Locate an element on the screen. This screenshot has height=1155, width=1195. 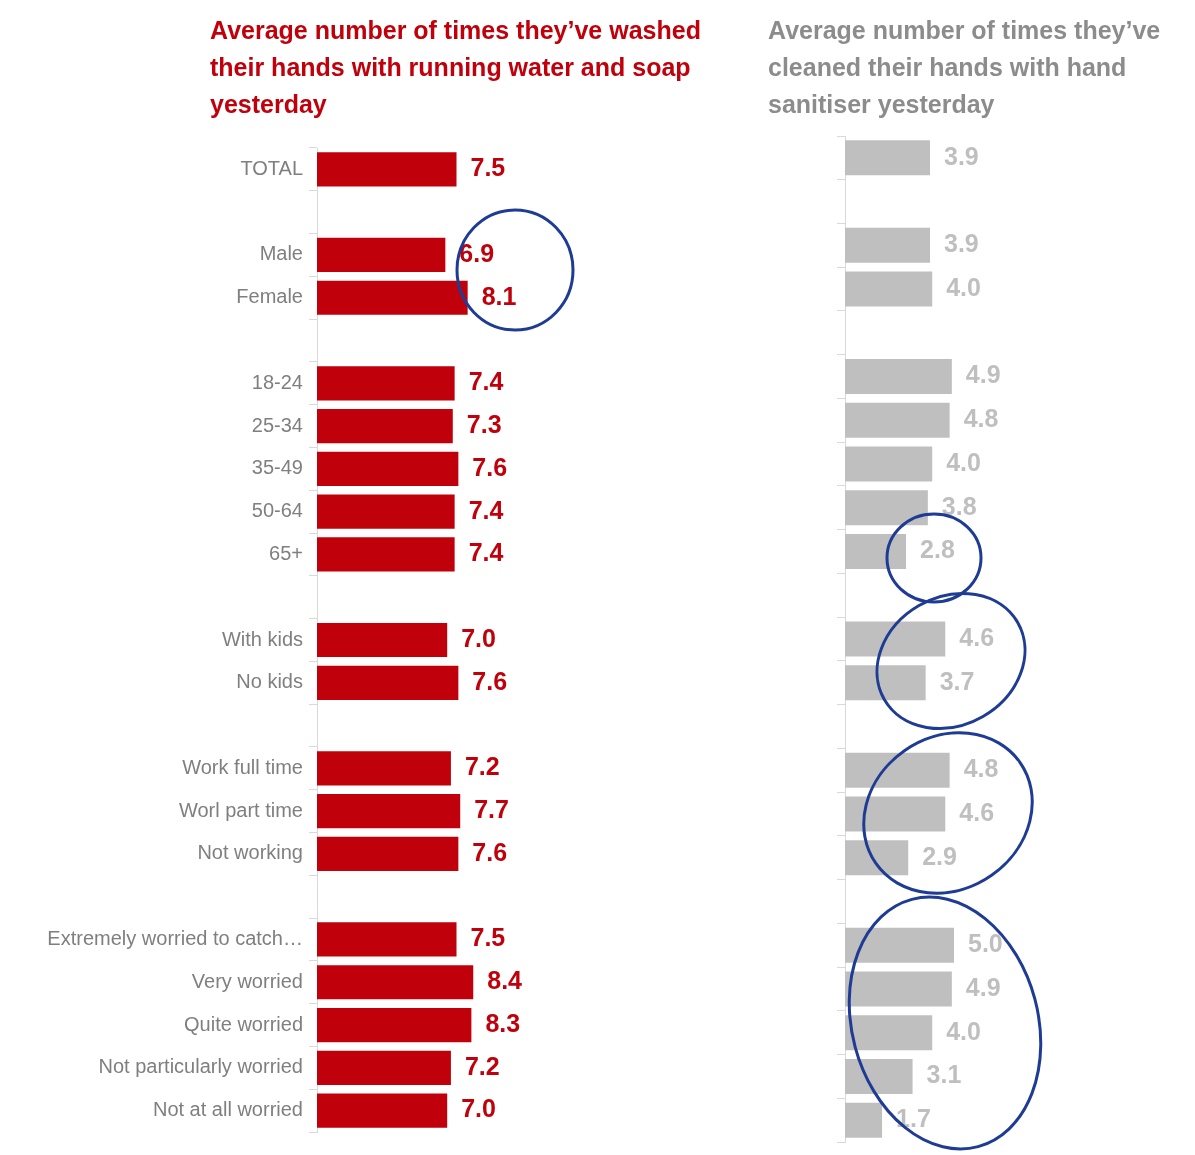
data-label: 7.3 is located at coordinates (484, 423).